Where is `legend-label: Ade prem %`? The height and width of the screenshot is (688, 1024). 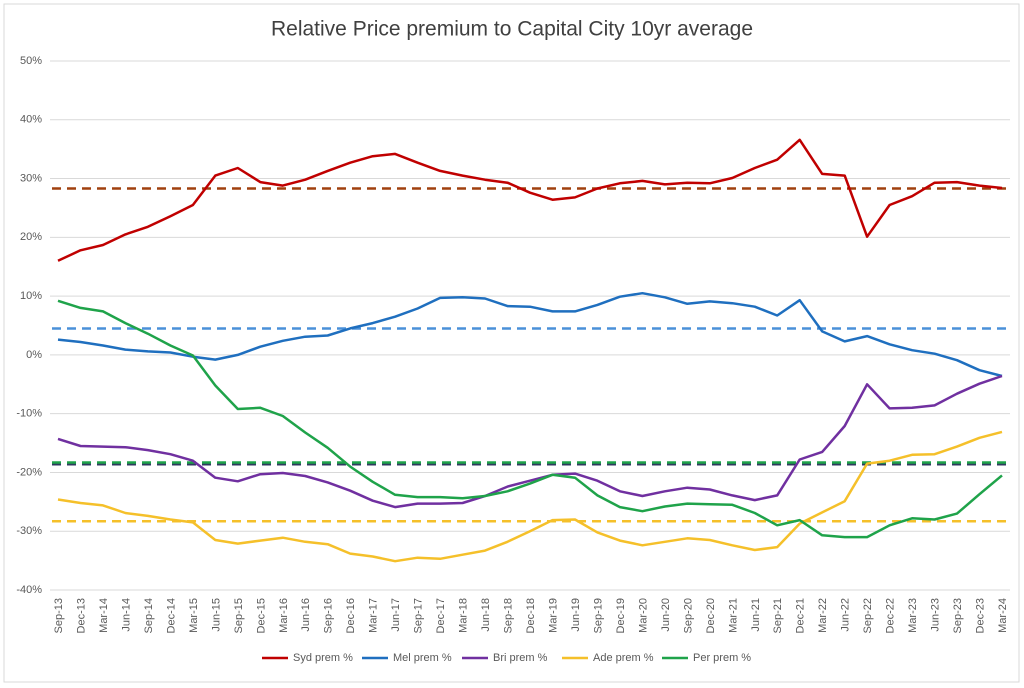
legend-label: Ade prem % is located at coordinates (623, 658).